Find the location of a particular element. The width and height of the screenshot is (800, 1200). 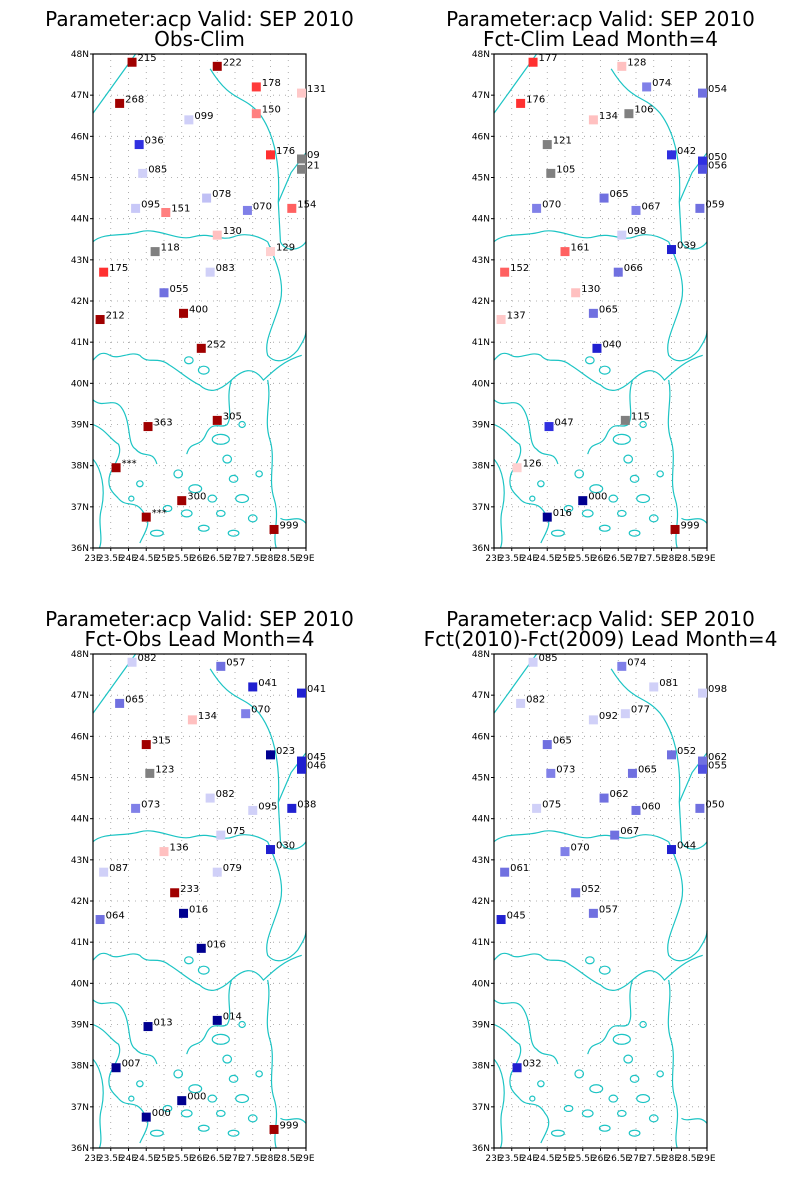

lon-tick-label: 28.5E is located at coordinates (689, 1159).